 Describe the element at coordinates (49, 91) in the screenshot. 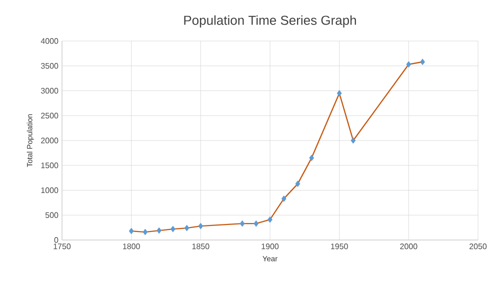

I see `y-tick-label: 3000` at that location.